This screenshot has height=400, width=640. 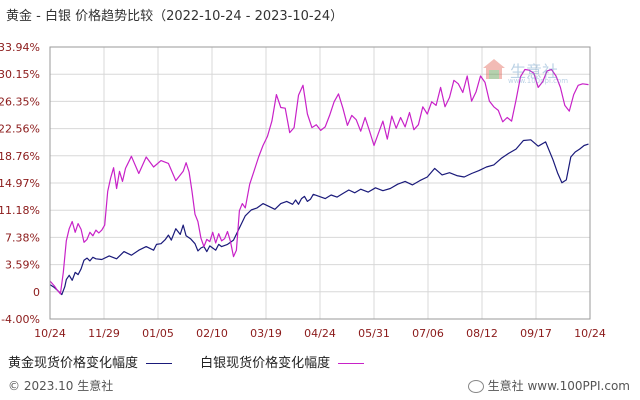 What do you see at coordinates (20, 129) in the screenshot?
I see `y-tick-label: 22.56%` at bounding box center [20, 129].